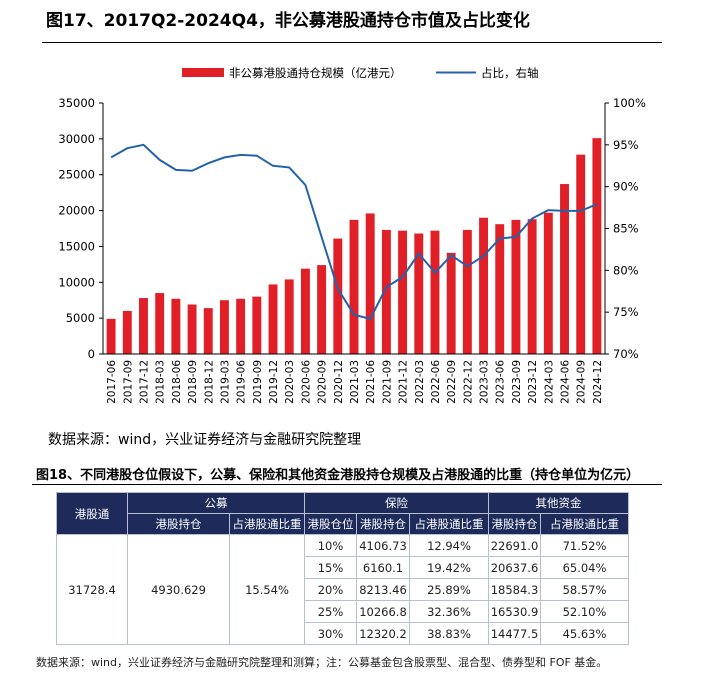 The image size is (707, 684). I want to click on cell-oth-share: 45.63%, so click(584, 633).